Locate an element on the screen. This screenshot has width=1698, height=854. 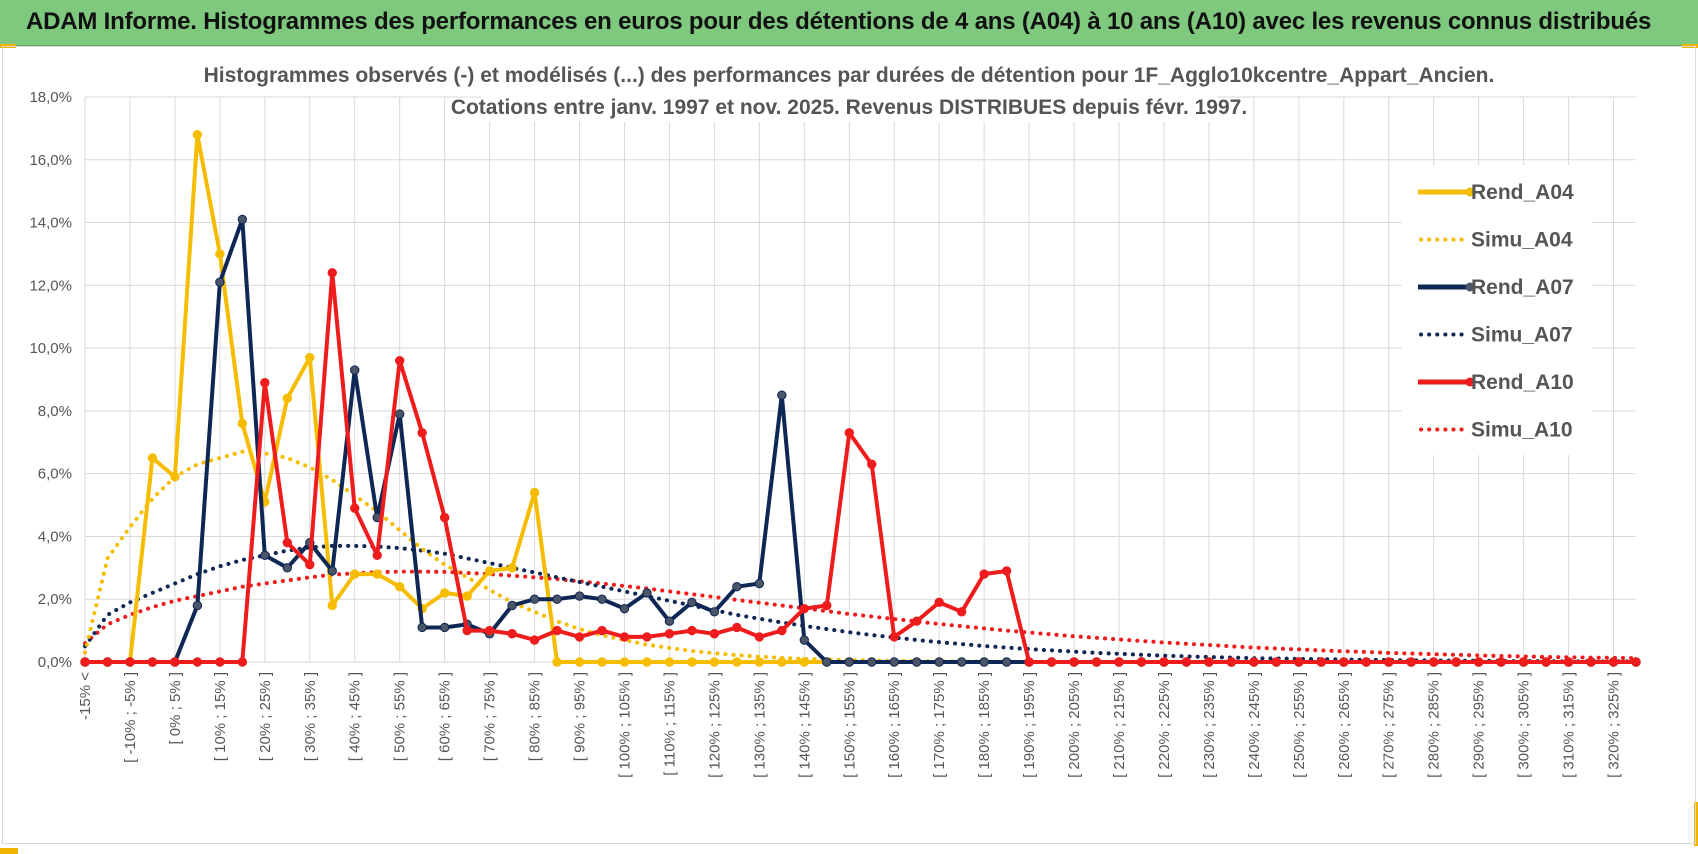
legend-label: Rend_A10 is located at coordinates (1522, 382).